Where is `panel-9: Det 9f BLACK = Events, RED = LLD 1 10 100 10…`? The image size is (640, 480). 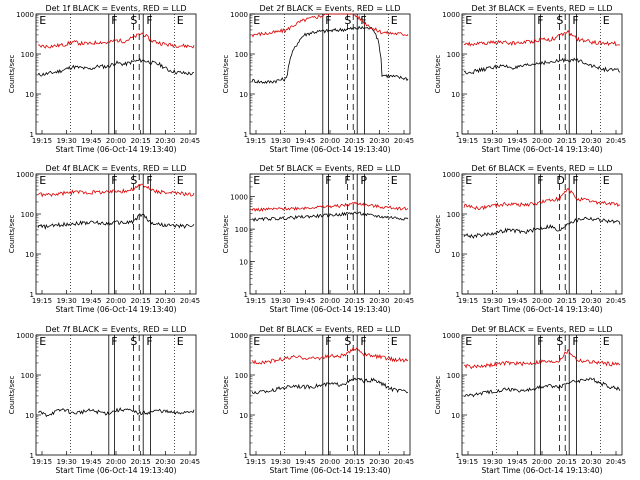 panel-9: Det 9f BLACK = Events, RED = LLD 1 10 100 10… is located at coordinates (530, 400).